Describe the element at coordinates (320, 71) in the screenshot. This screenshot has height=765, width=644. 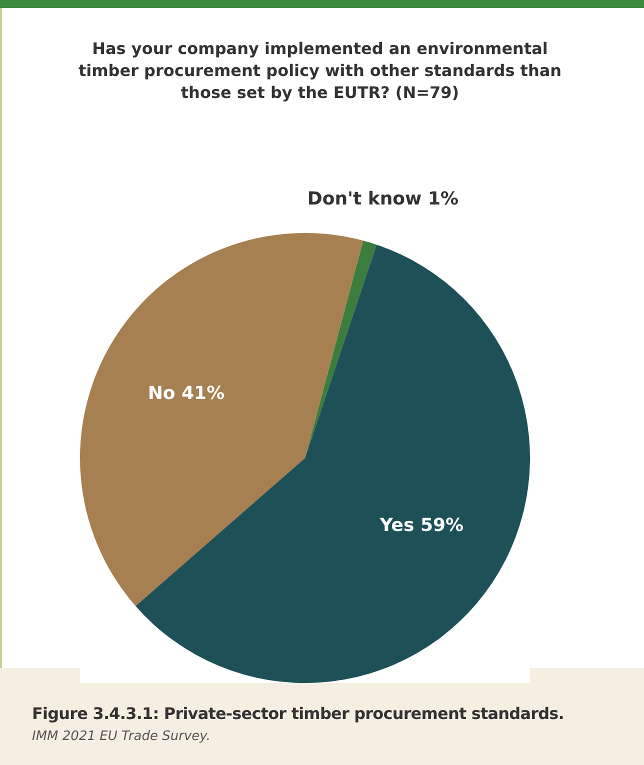
I see `chart-title: Has your company implemented an environmental timber procurement policy with other standards than those set by the EUTR? (N=79)` at that location.